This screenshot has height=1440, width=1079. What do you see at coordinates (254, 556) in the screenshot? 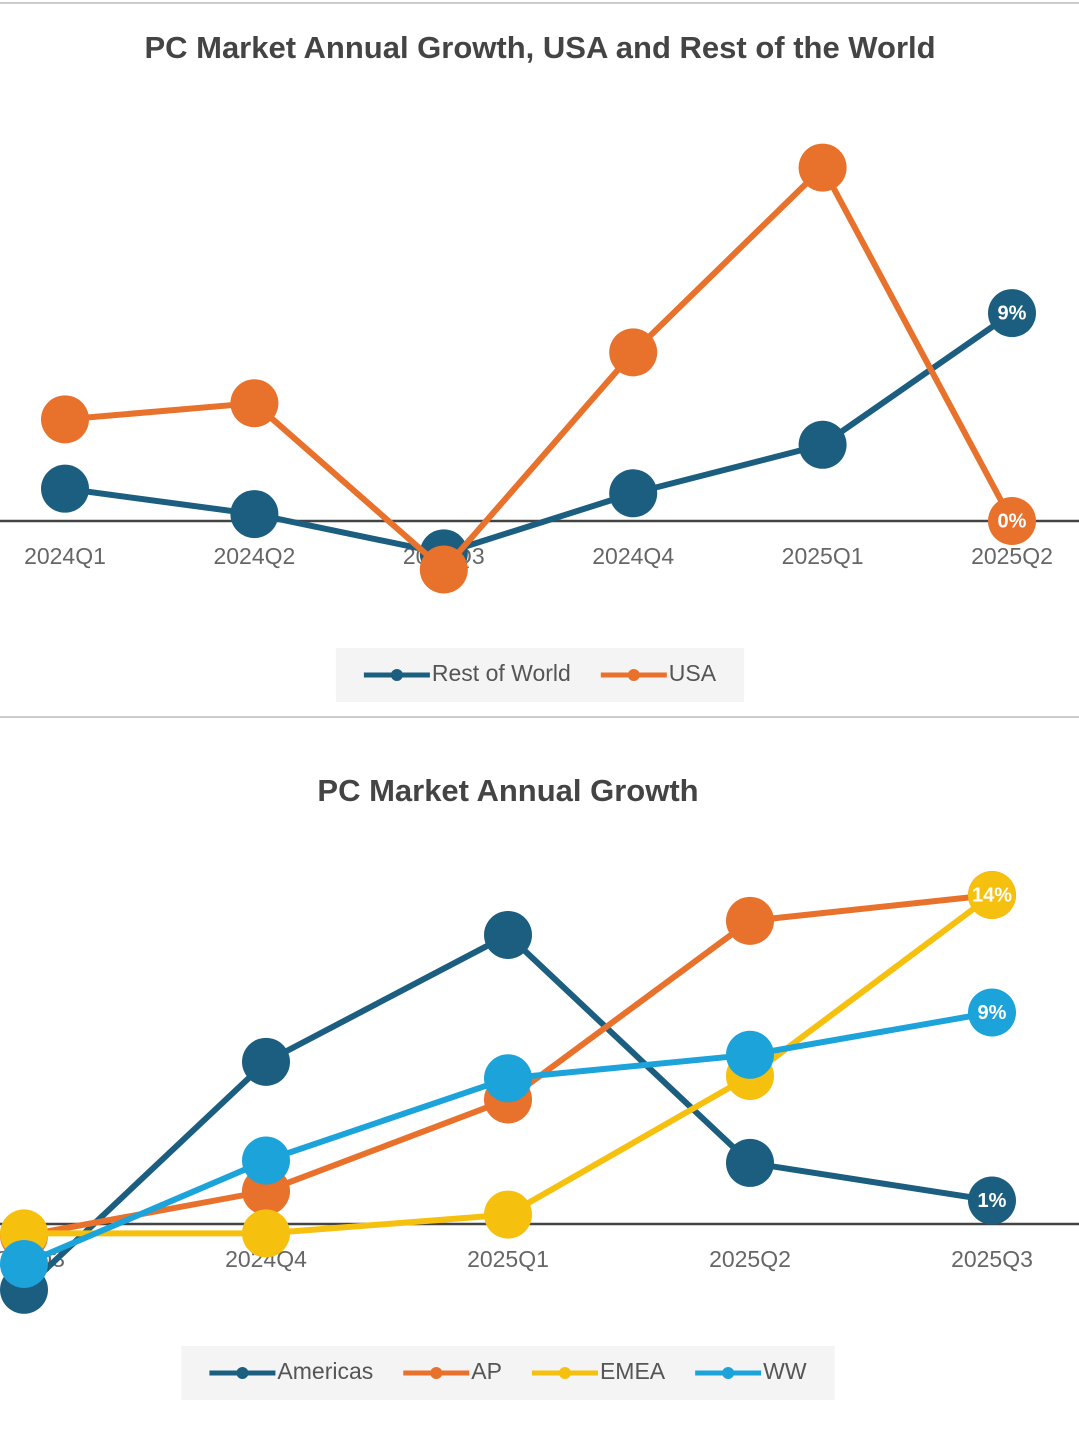
I see `x-tick-label: 2024Q2` at bounding box center [254, 556].